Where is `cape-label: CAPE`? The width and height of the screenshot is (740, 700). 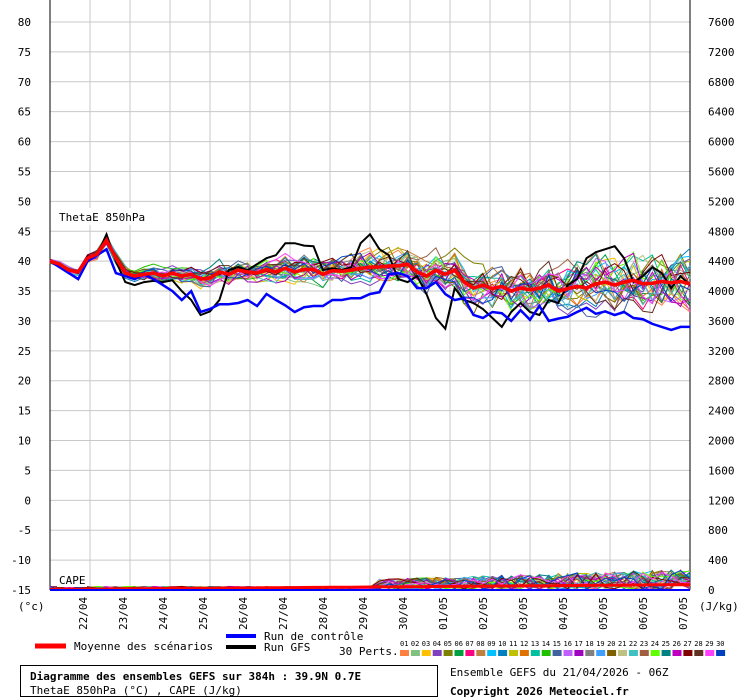
cape-label: CAPE is located at coordinates (72, 580).